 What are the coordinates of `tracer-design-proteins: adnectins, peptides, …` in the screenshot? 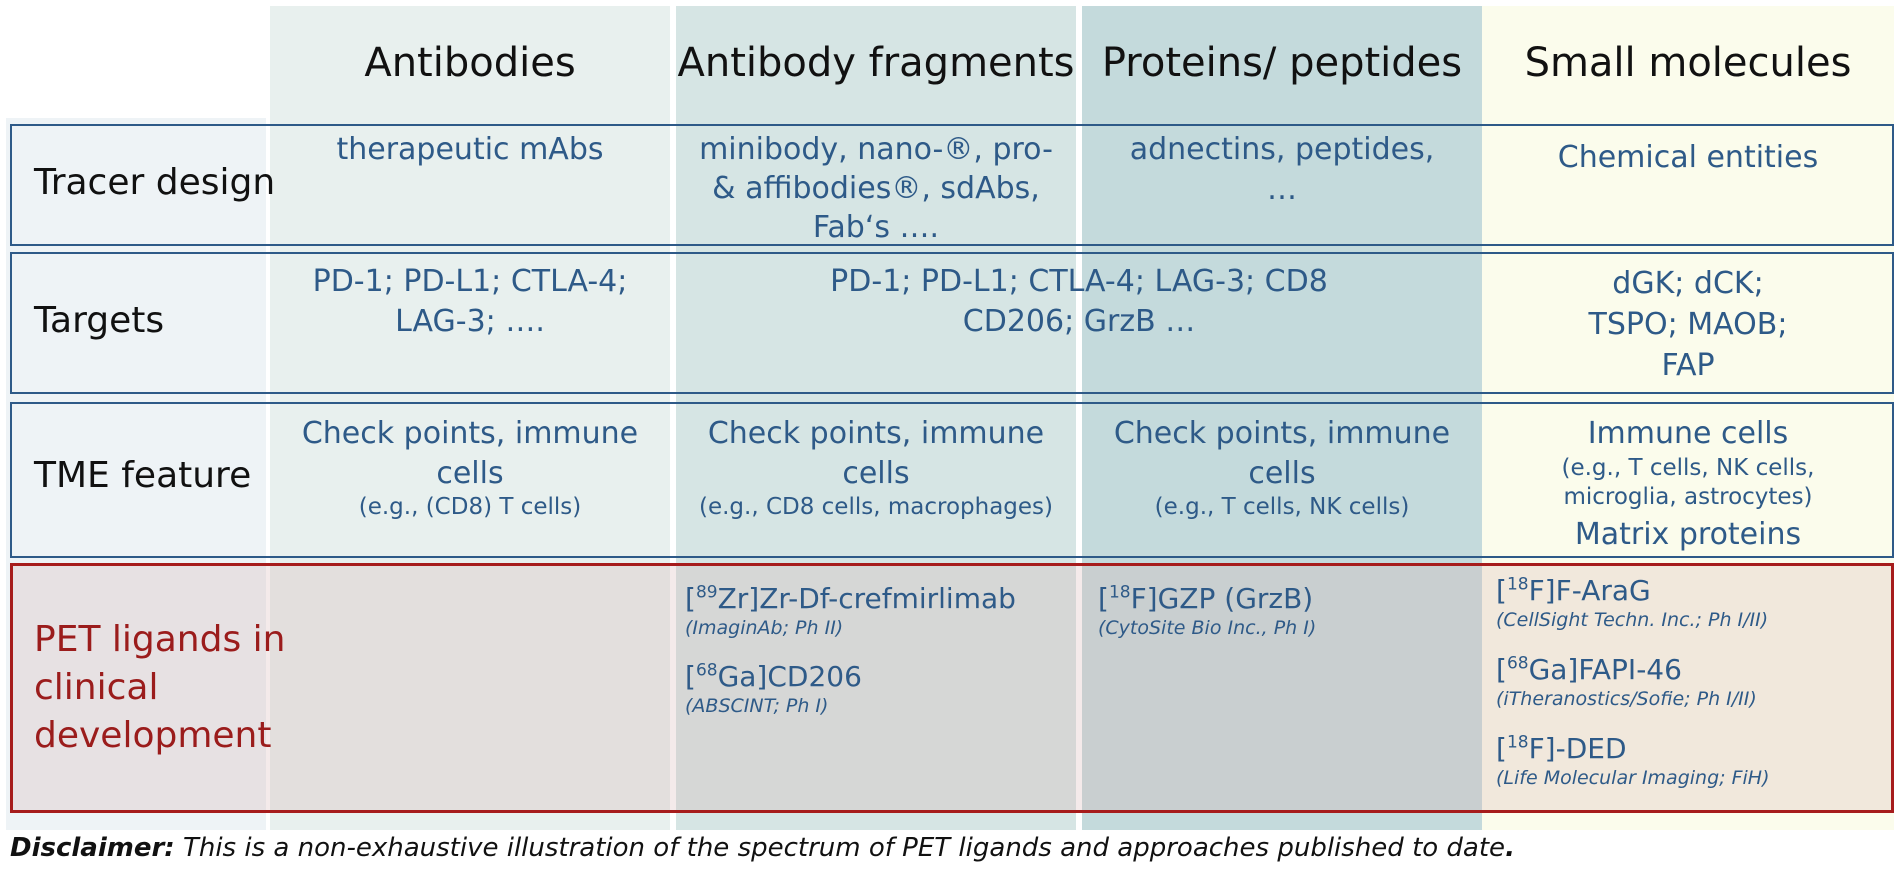 It's located at (1282, 169).